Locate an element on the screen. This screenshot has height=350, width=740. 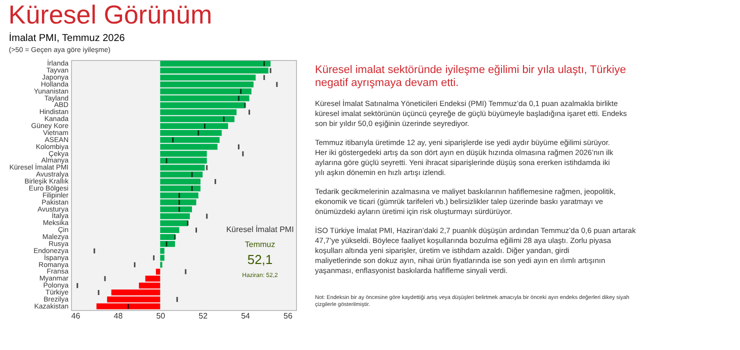
x-tick-label: 50 is located at coordinates (161, 316).